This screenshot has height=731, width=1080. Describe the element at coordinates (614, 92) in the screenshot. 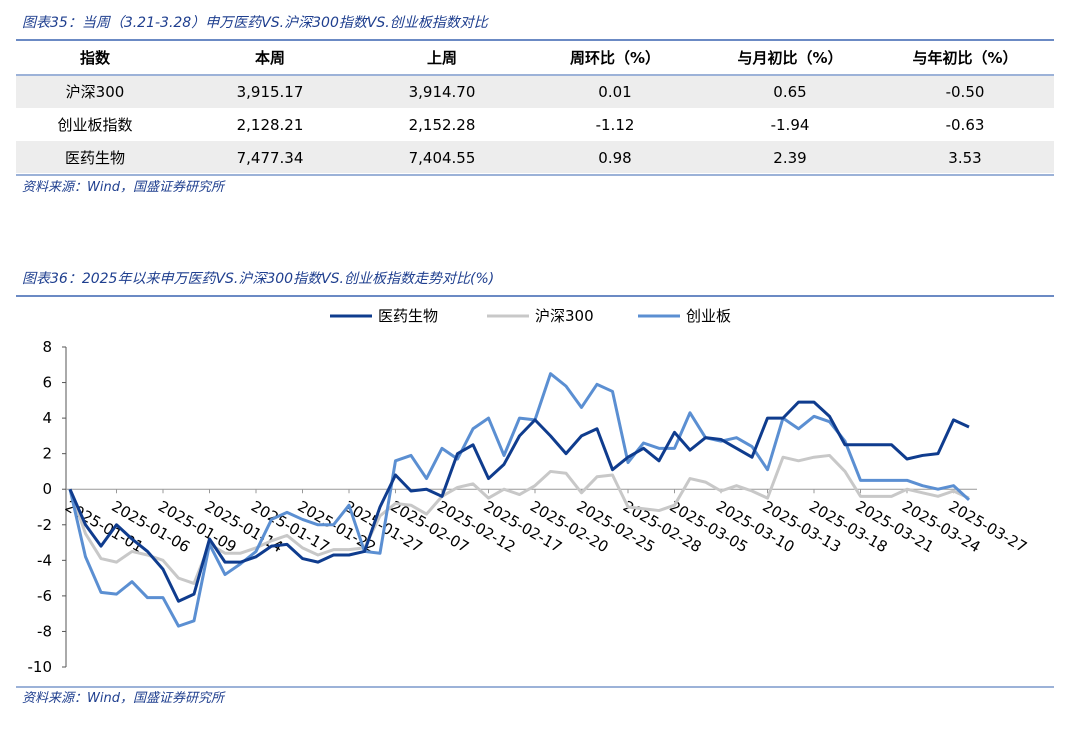

I see `cell: 0.01` at that location.